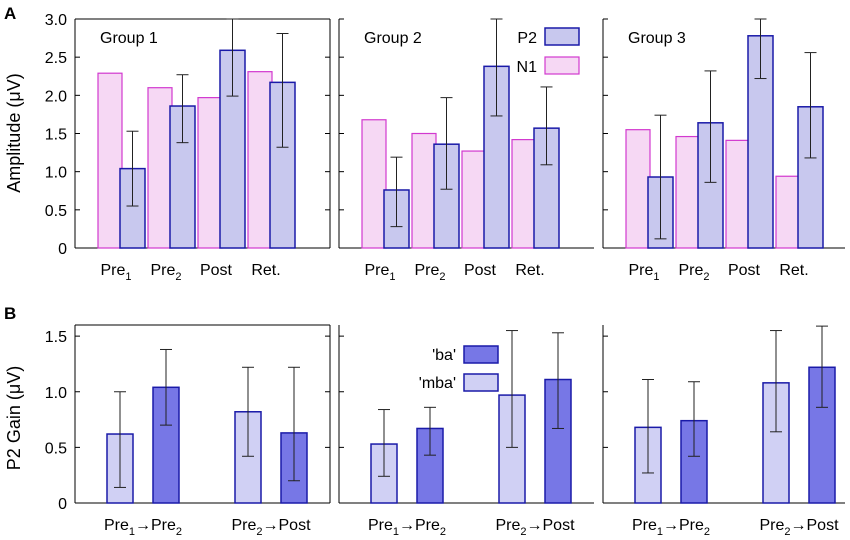 This screenshot has width=850, height=540. I want to click on panel-b-group-1-comparison-label: Pre2→Post, so click(271, 527).